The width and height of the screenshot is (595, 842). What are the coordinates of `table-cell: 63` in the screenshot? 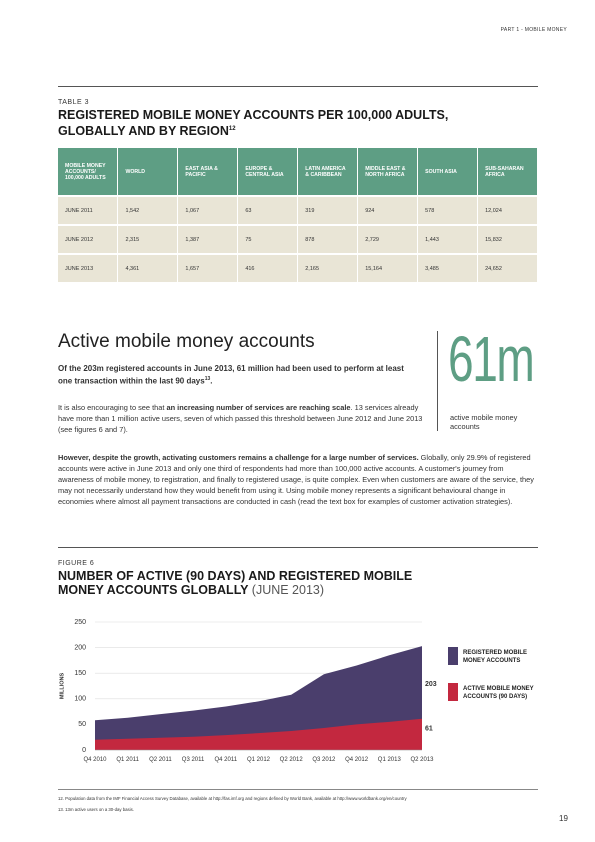 It's located at (268, 210).